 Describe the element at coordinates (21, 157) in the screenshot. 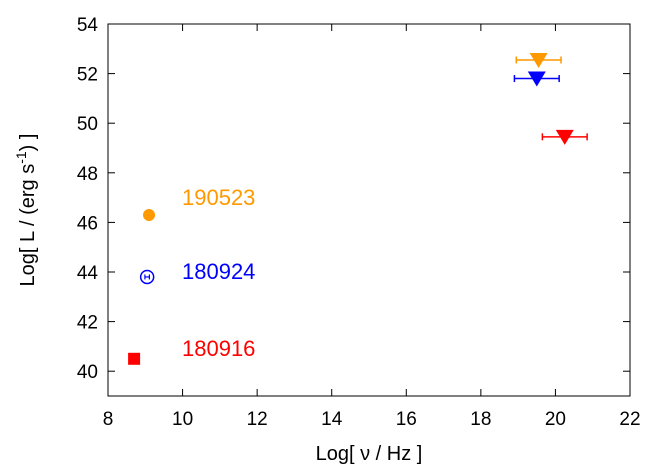

I see `y-axis-label-superscript: -1` at that location.